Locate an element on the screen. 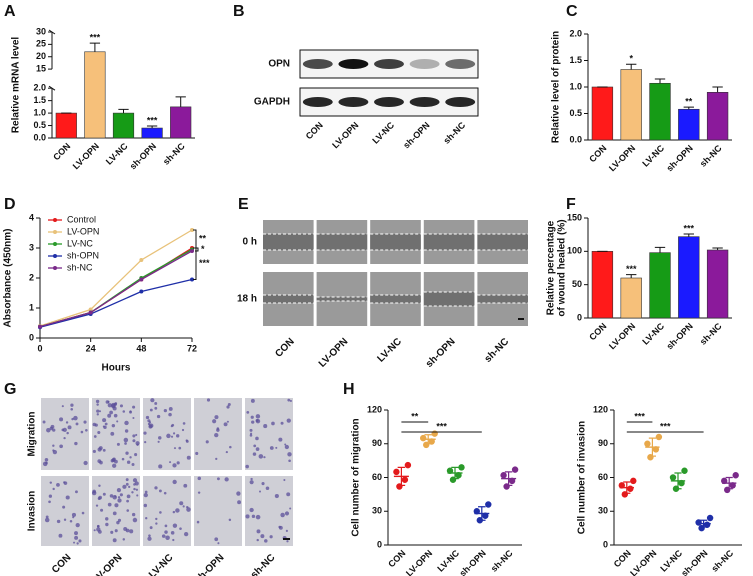  significance: ** is located at coordinates (415, 416).